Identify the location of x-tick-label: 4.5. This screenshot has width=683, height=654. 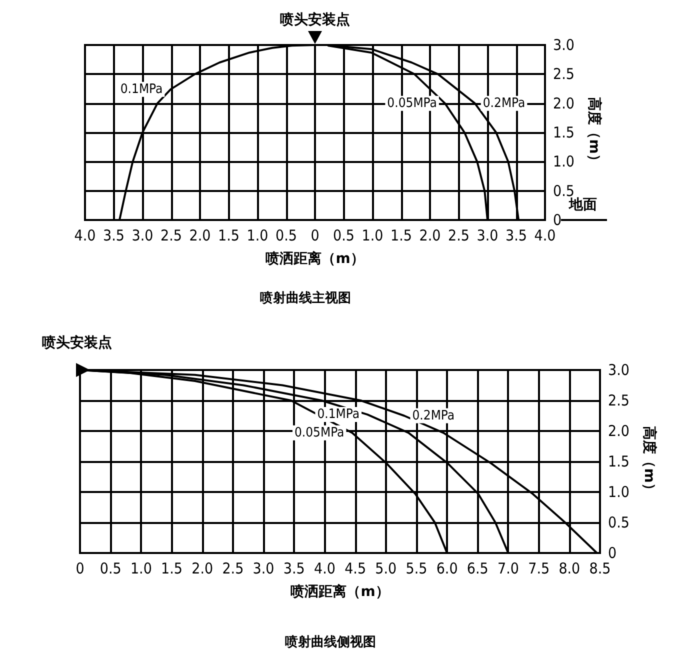
(355, 569).